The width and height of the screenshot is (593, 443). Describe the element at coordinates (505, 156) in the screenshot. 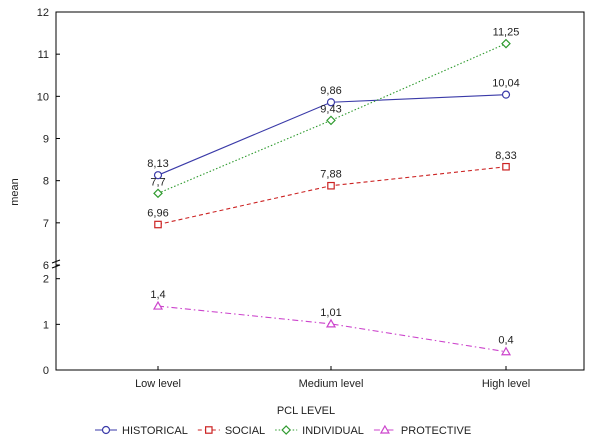

I see `data-label: 8,33` at that location.